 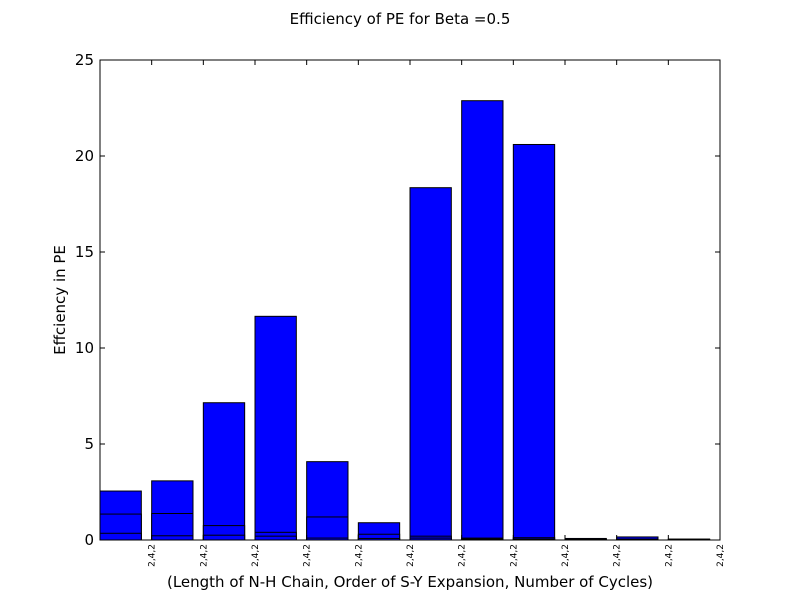 What do you see at coordinates (669, 555) in the screenshot?
I see `x-tick-label-10: 2,4,2` at bounding box center [669, 555].